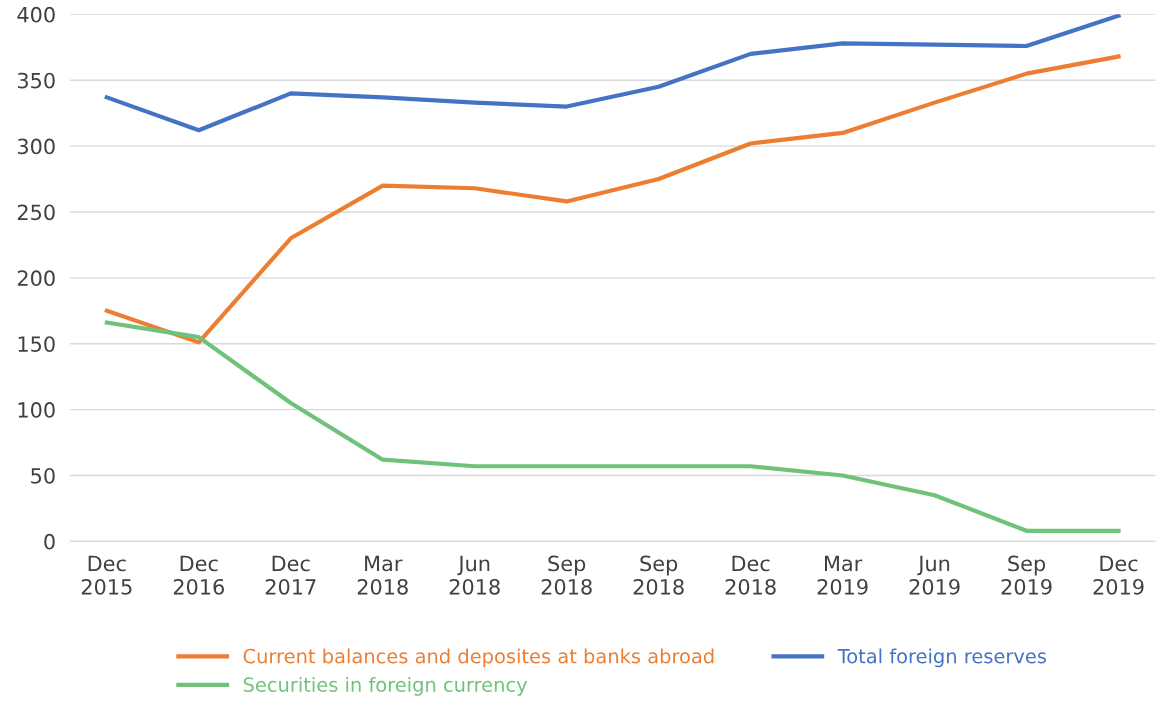  I want to click on y-tick-label: 150, so click(36, 344).